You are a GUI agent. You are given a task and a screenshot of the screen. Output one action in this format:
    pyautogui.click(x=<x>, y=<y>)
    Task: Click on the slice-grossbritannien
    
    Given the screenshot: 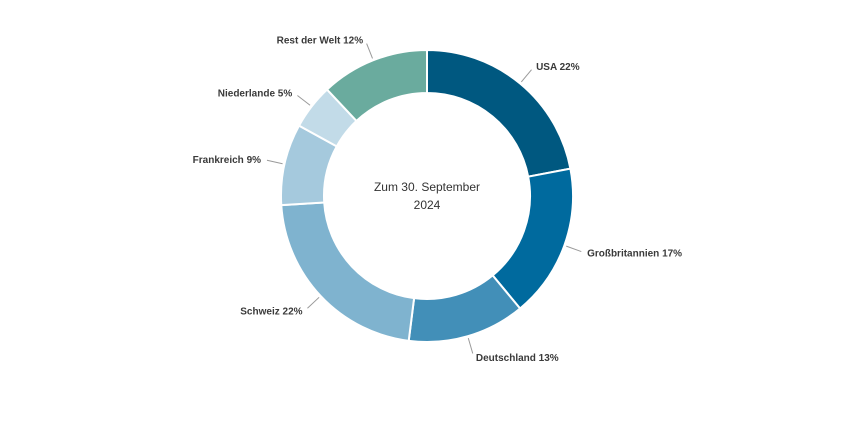 What is the action you would take?
    pyautogui.click(x=532, y=238)
    